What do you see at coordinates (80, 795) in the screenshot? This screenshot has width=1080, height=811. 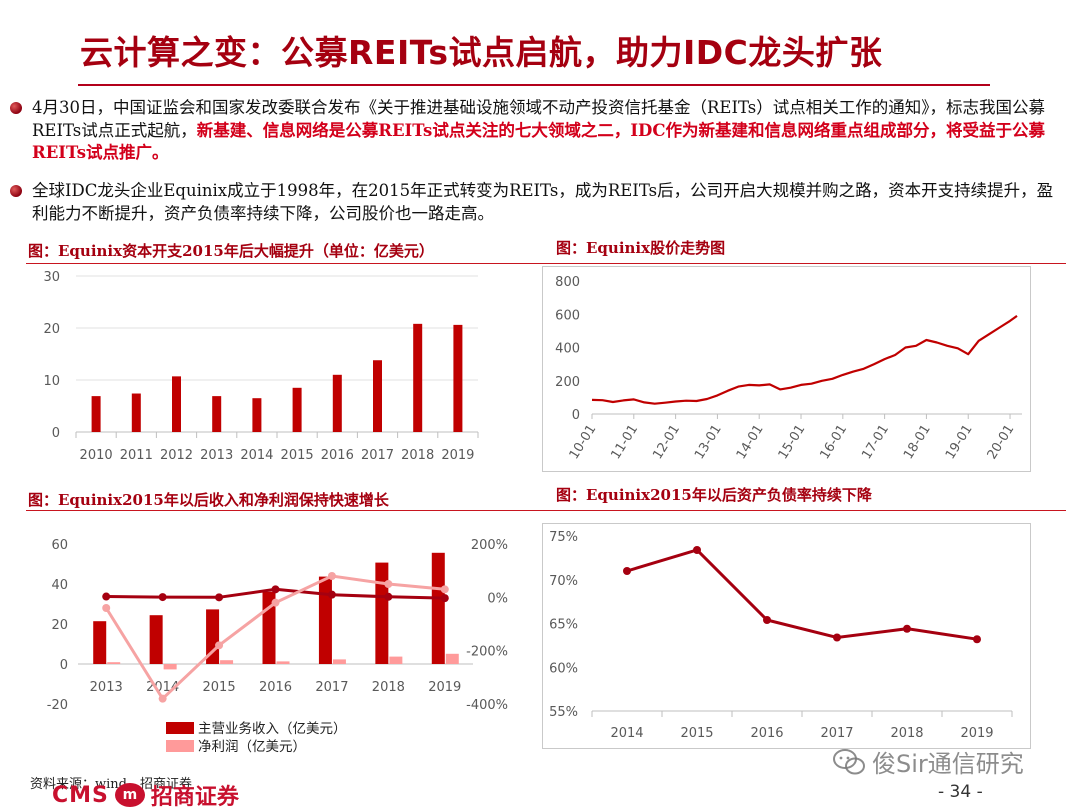 I see `logo-latin: CMS` at bounding box center [80, 795].